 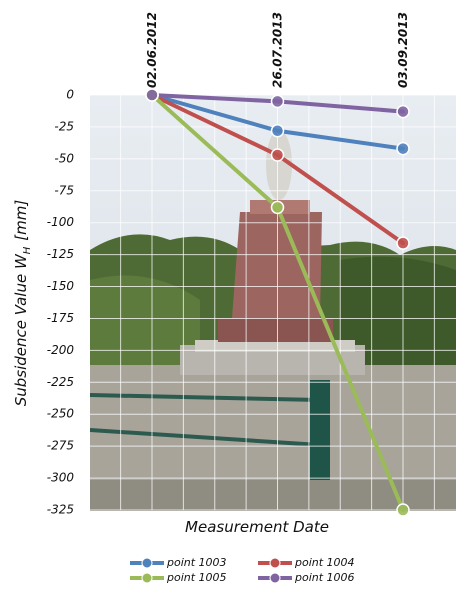 I want to click on legend-label: point 1003, so click(x=196, y=562).